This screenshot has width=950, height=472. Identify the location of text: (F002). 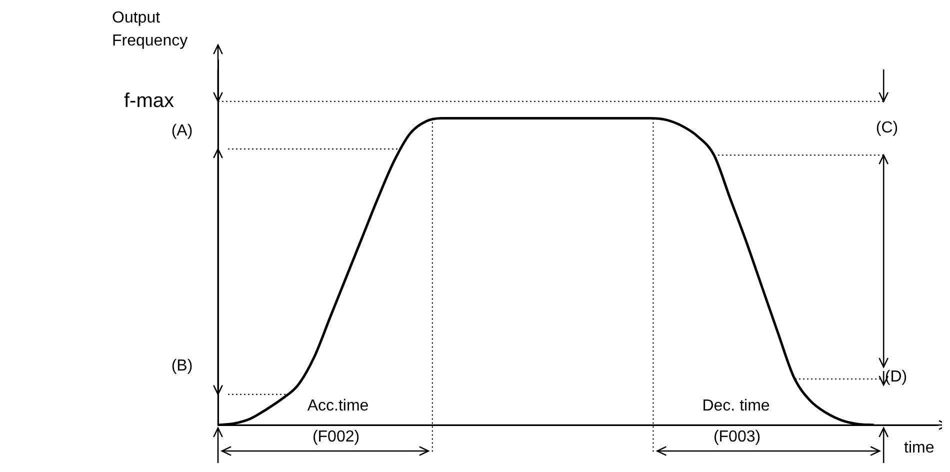
(336, 437).